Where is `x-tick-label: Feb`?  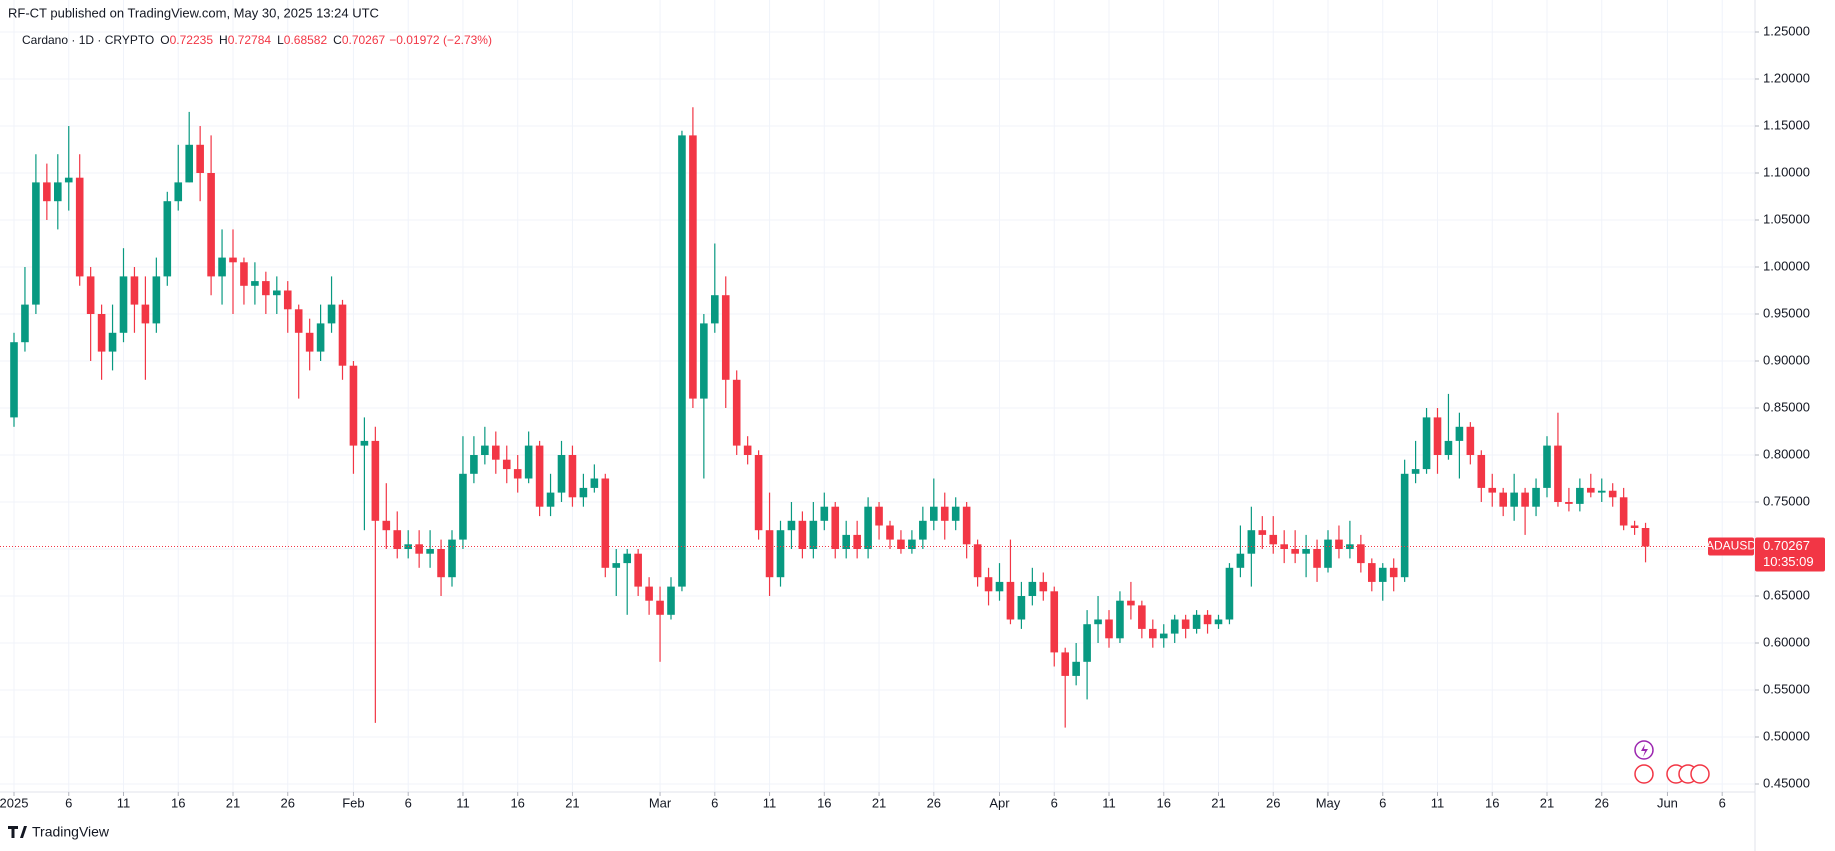
x-tick-label: Feb is located at coordinates (353, 802).